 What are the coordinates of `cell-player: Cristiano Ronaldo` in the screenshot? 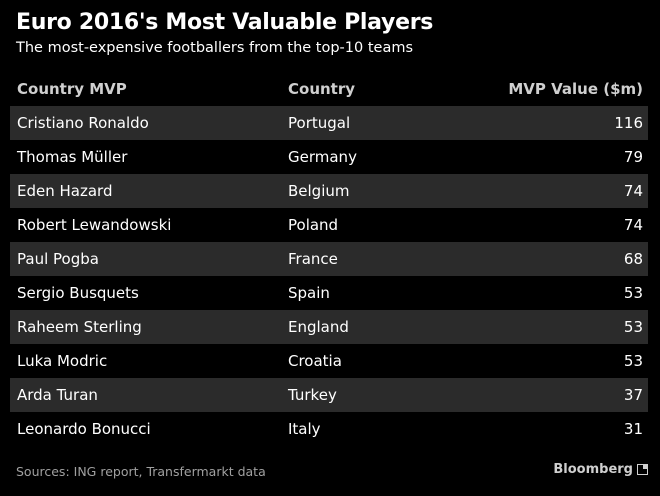 It's located at (83, 123).